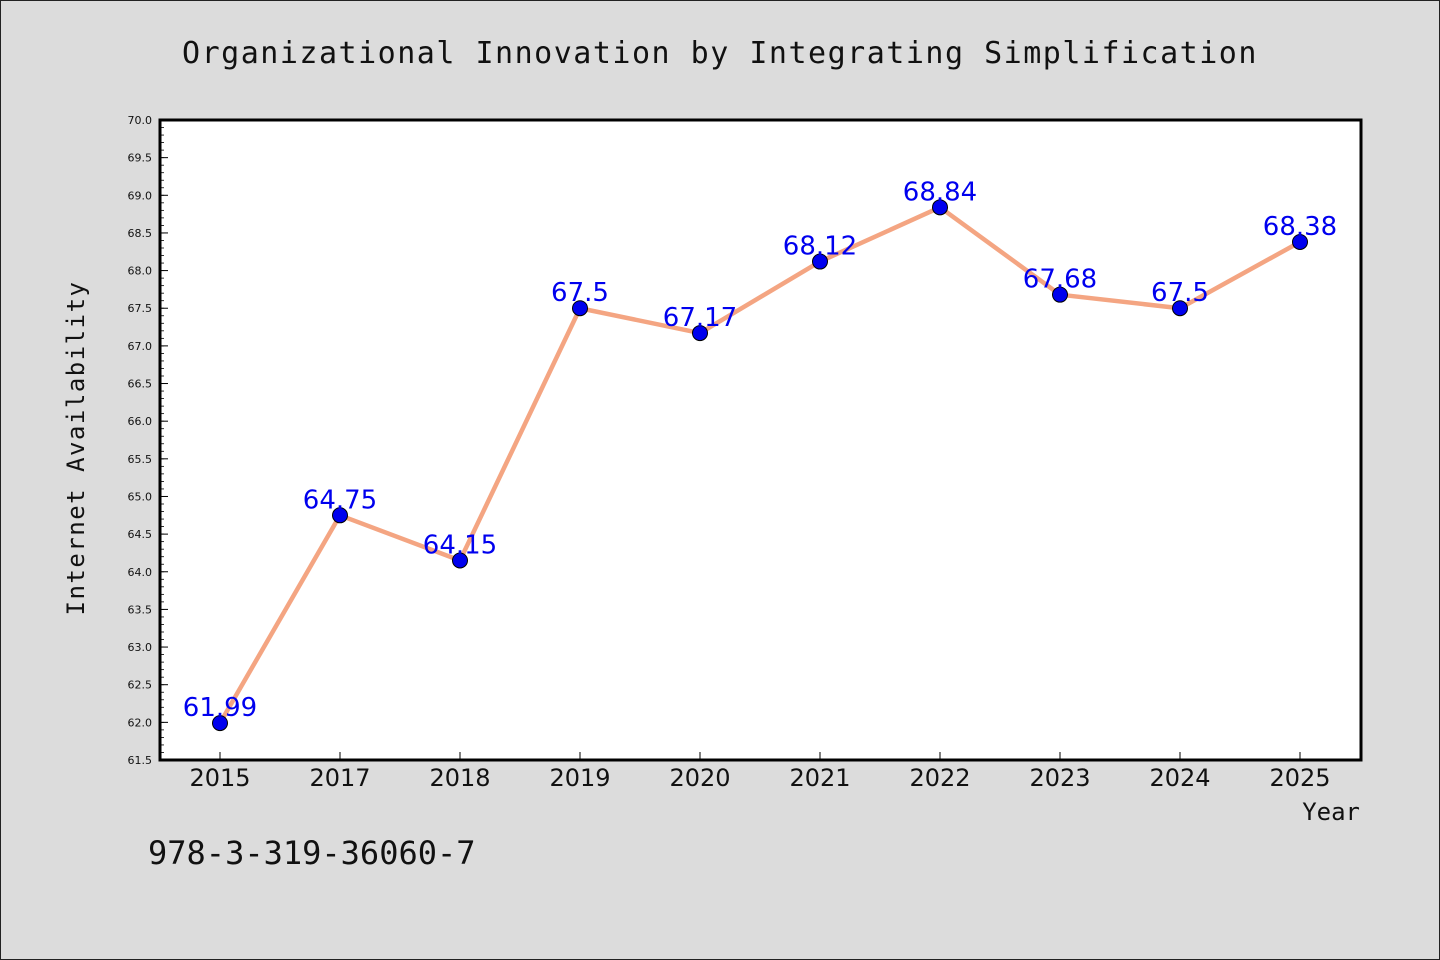 Image resolution: width=1440 pixels, height=960 pixels. I want to click on x-tick-label: 2023, so click(1059, 778).